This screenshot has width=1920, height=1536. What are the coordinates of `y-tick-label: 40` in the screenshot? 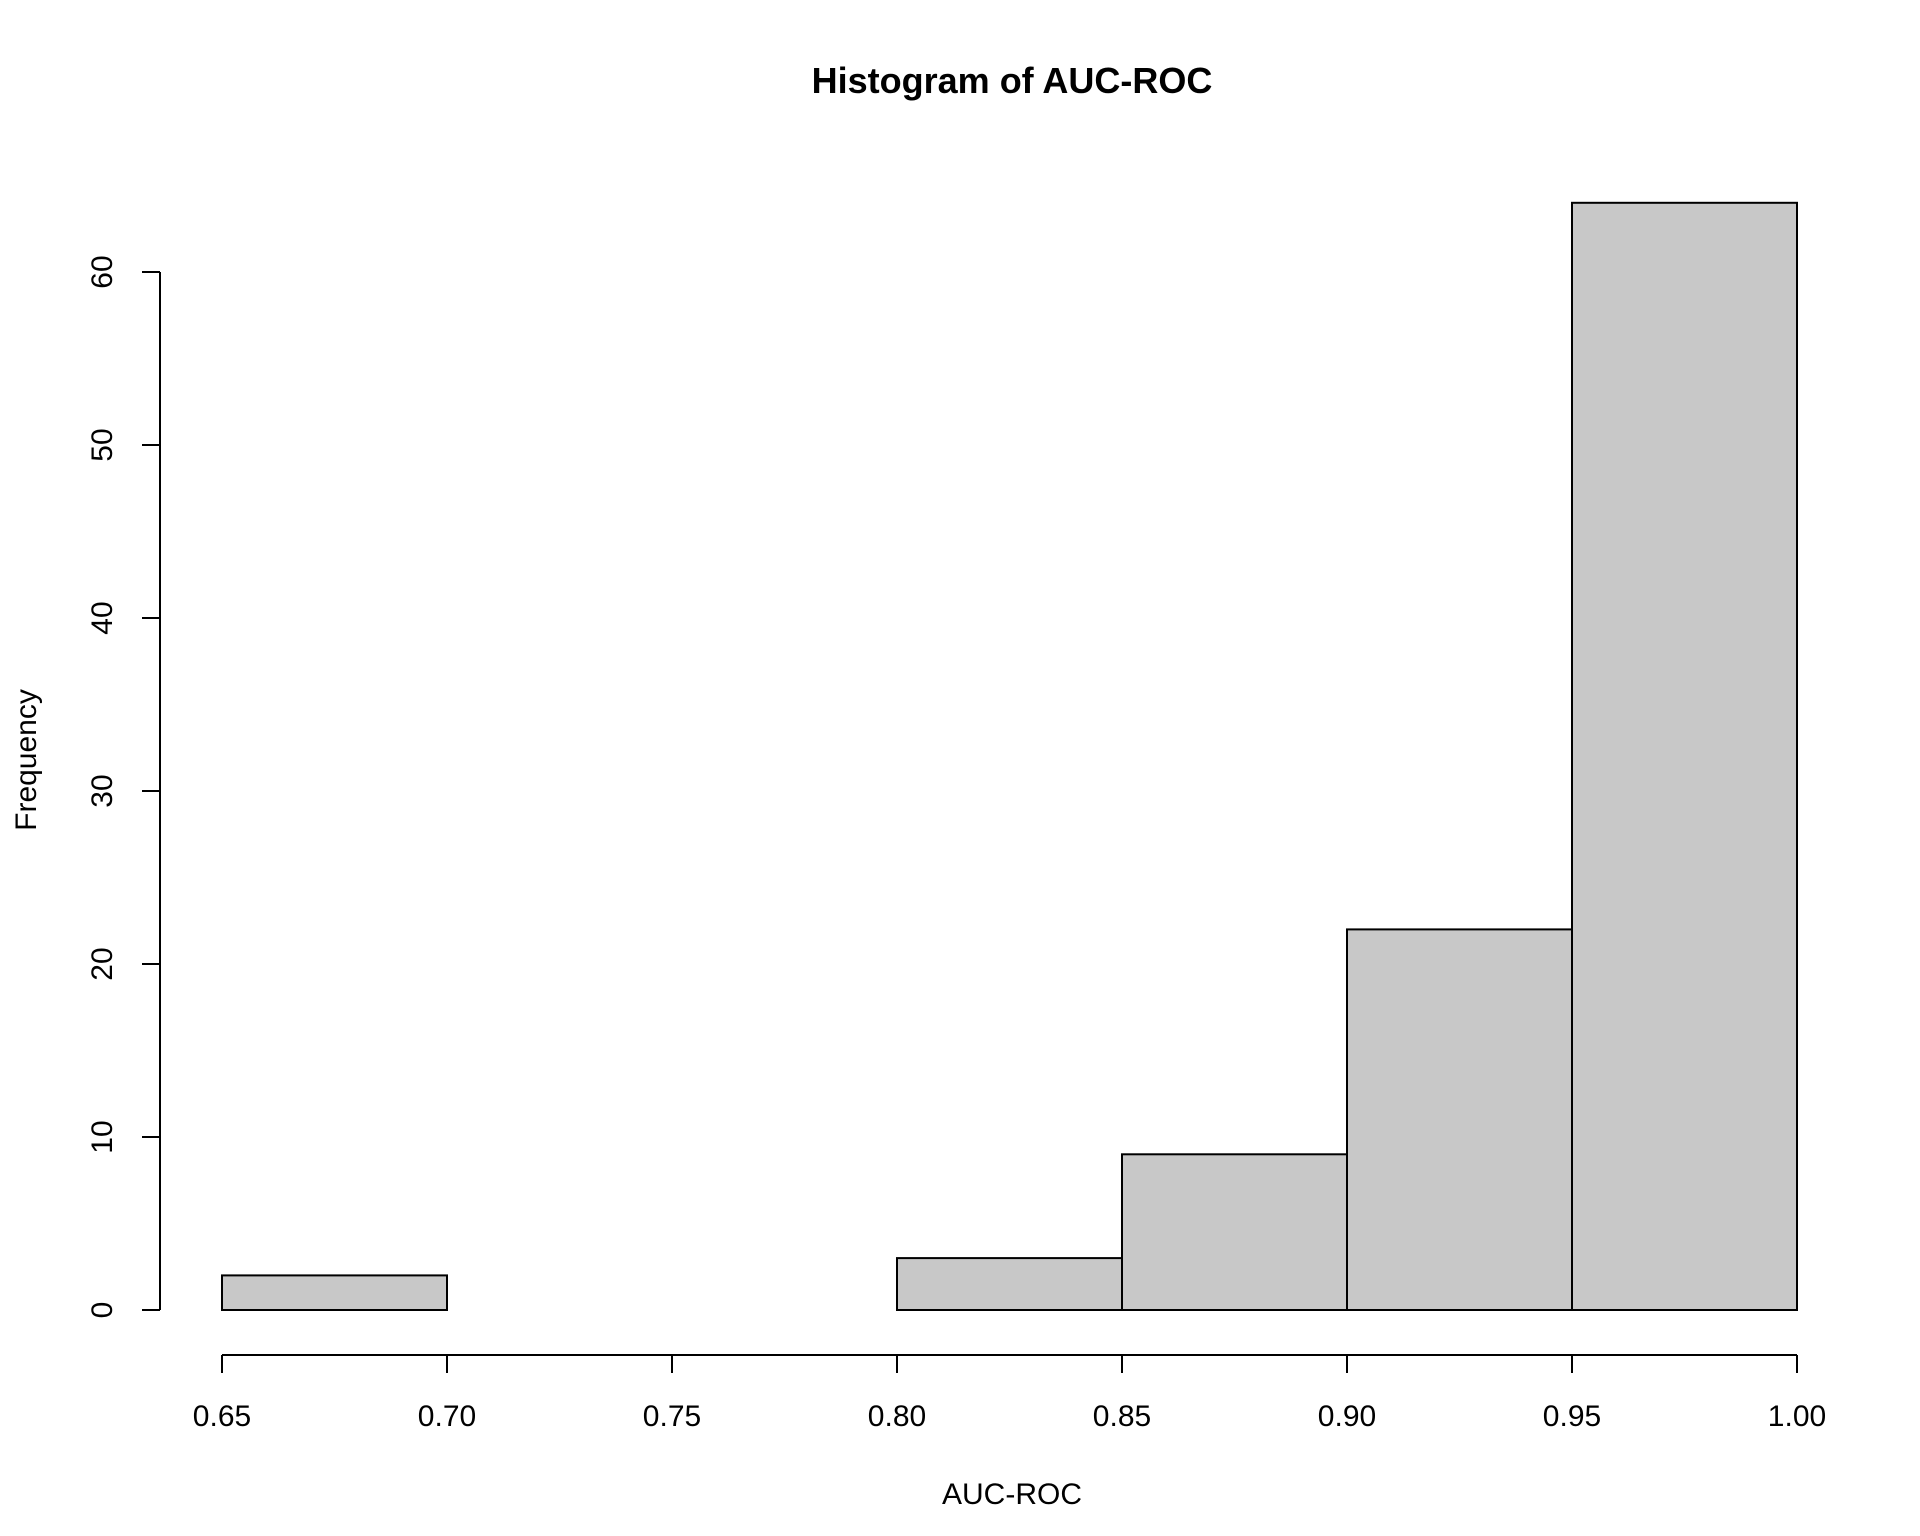 It's located at (102, 617).